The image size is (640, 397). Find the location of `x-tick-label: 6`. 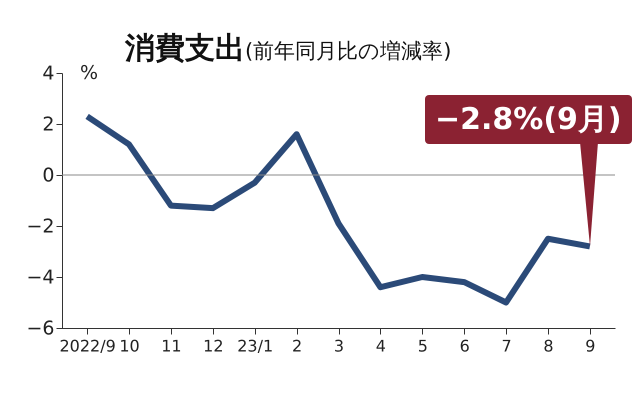

x-tick-label: 6 is located at coordinates (465, 346).